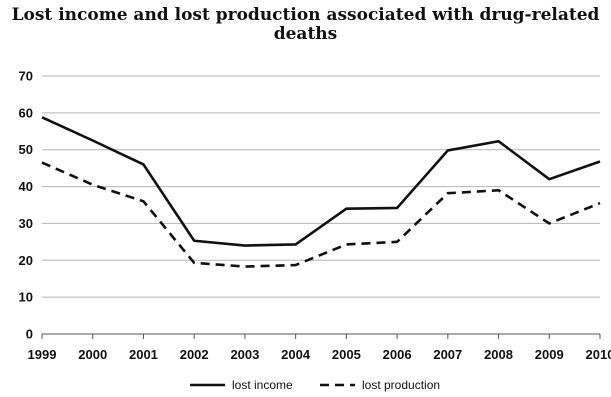 Image resolution: width=611 pixels, height=397 pixels. What do you see at coordinates (26, 76) in the screenshot?
I see `y-tick-label: 70` at bounding box center [26, 76].